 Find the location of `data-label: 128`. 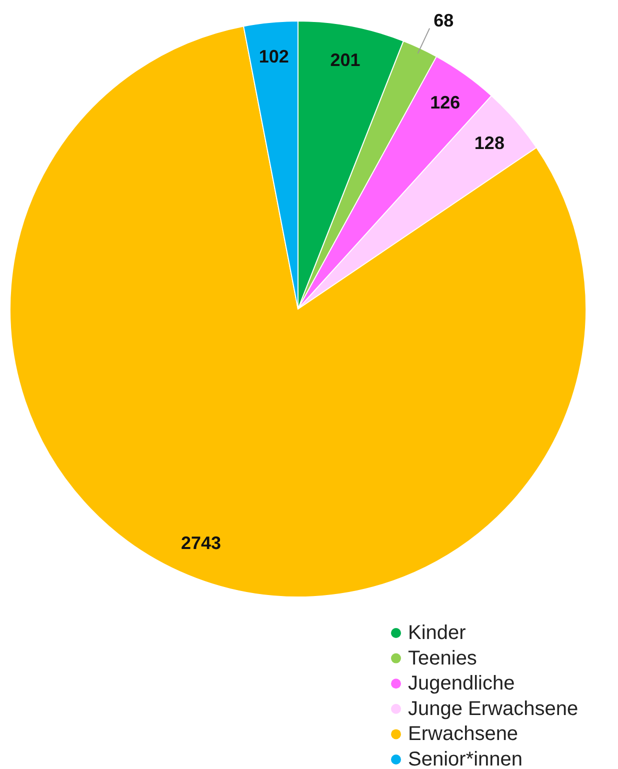

data-label: 128 is located at coordinates (489, 142).